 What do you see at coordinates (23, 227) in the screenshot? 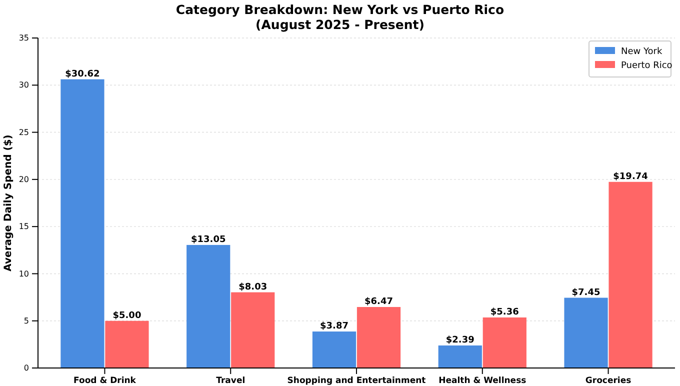
I see `y-tick-label: 15` at bounding box center [23, 227].